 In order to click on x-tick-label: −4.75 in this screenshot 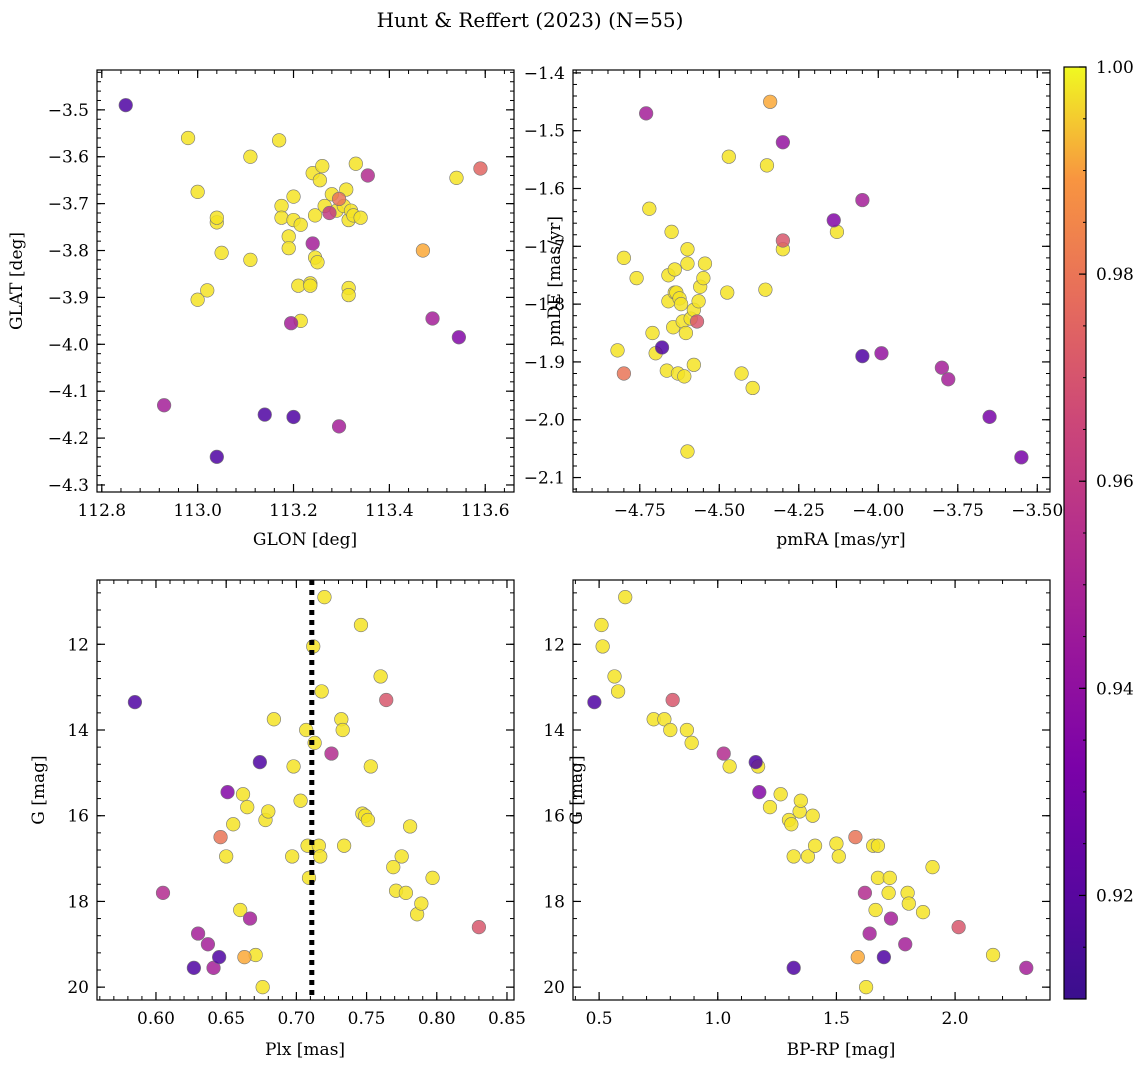, I will do `click(640, 511)`.